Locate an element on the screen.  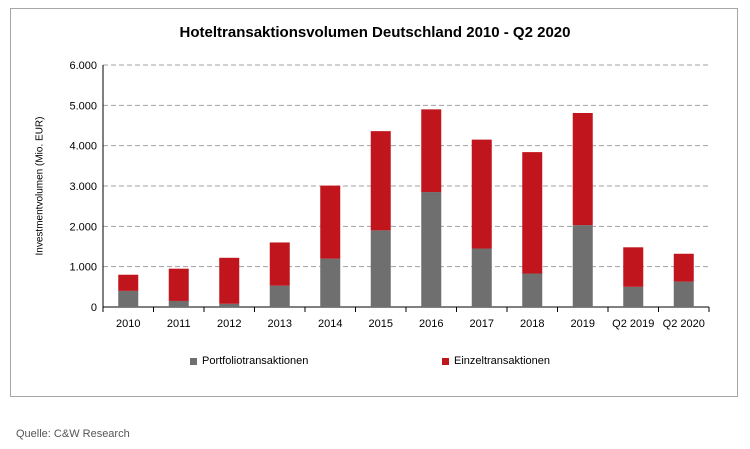
x-tick-label: 2012 is located at coordinates (229, 324).